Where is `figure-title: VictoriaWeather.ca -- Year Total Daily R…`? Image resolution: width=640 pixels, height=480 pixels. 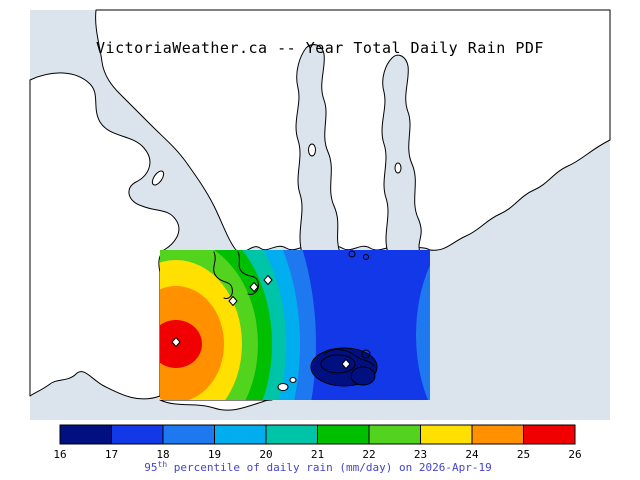 figure-title: VictoriaWeather.ca -- Year Total Daily R… is located at coordinates (320, 48).